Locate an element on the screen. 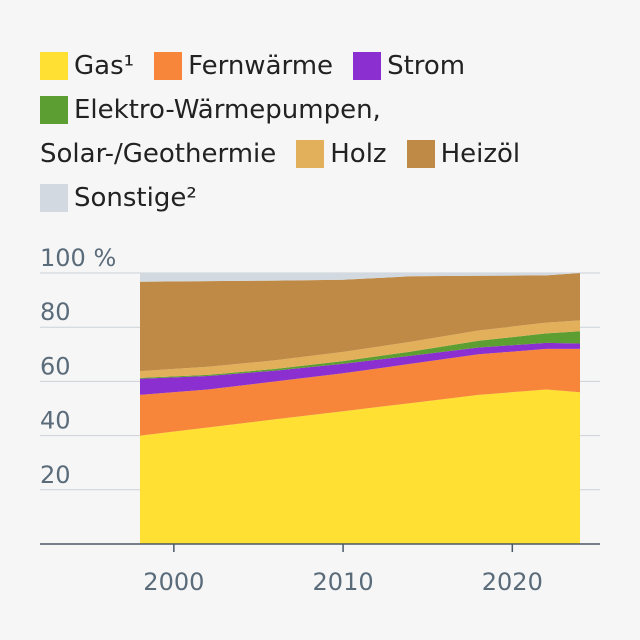  legend-item-waermepumpen: Elektro-Wärmepumpen, is located at coordinates (210, 110).